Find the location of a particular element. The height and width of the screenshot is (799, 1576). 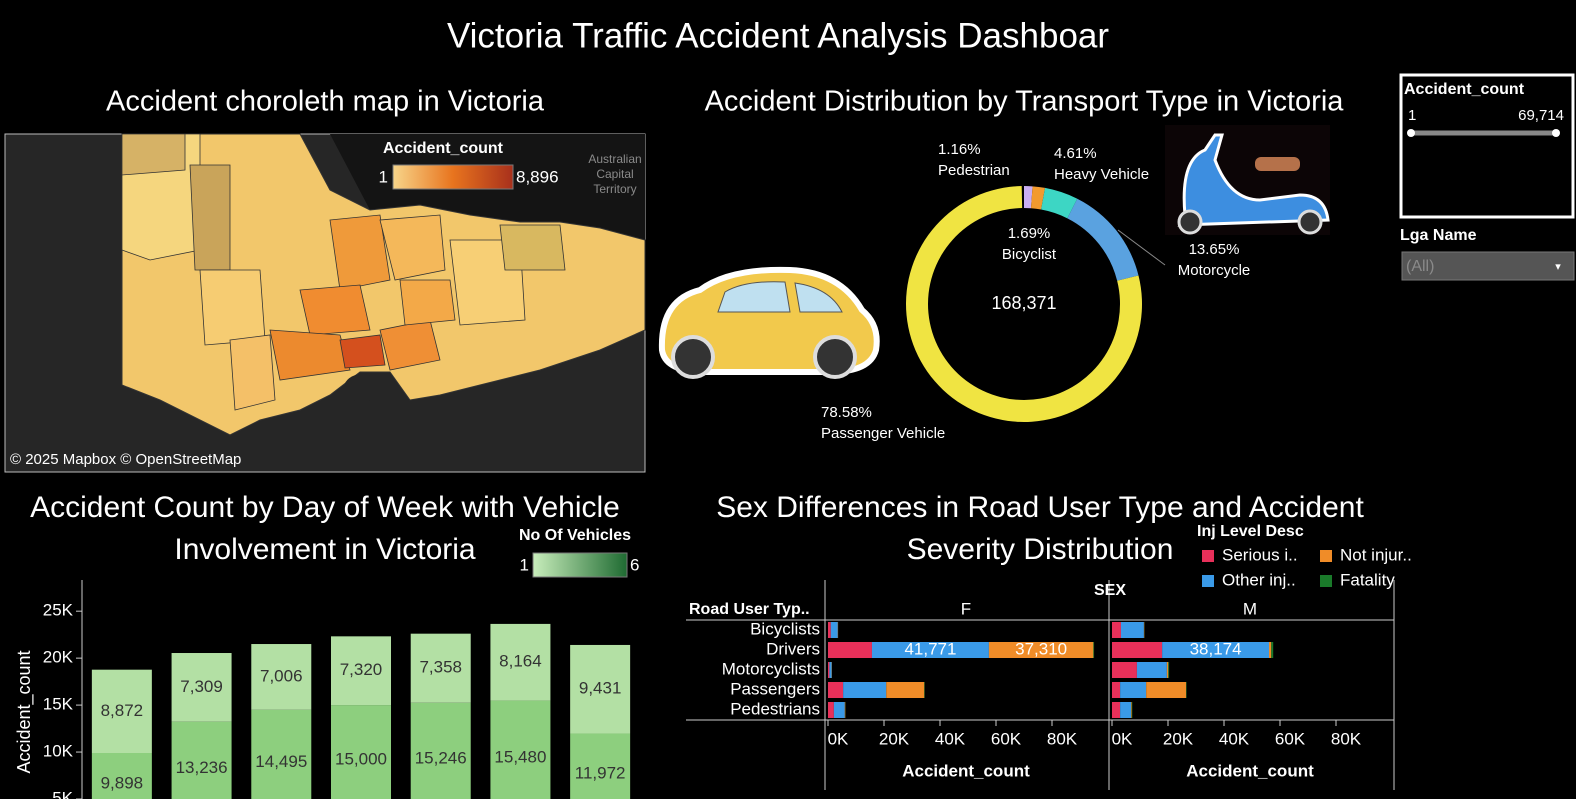

y-axis-label: Accident_count is located at coordinates (24, 711).